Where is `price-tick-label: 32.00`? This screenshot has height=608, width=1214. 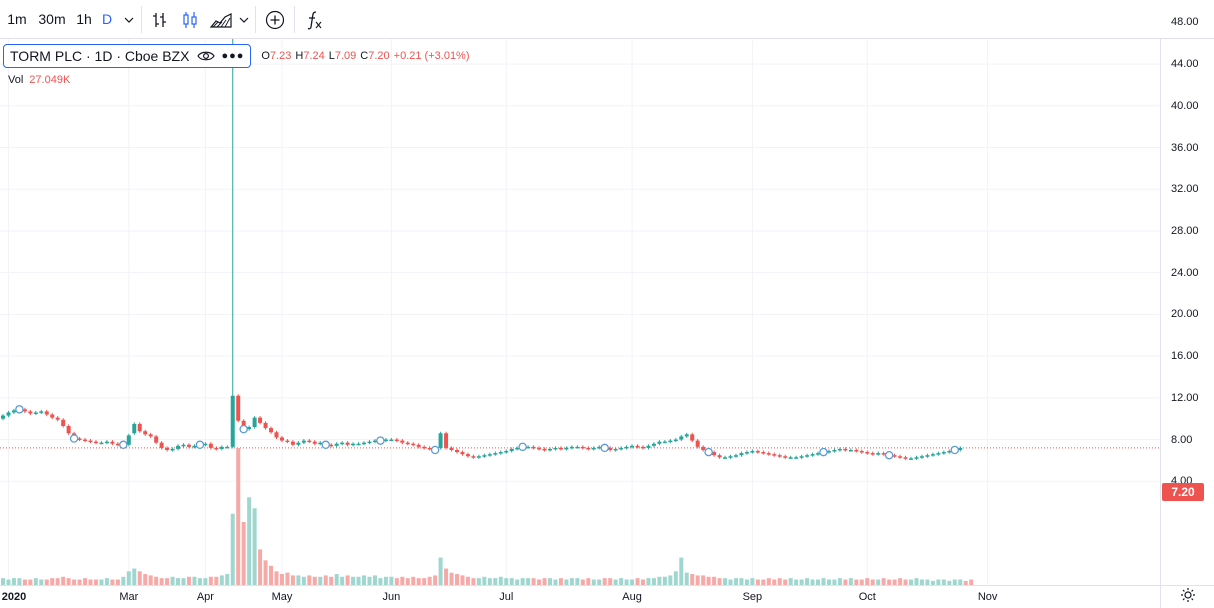 price-tick-label: 32.00 is located at coordinates (1185, 189).